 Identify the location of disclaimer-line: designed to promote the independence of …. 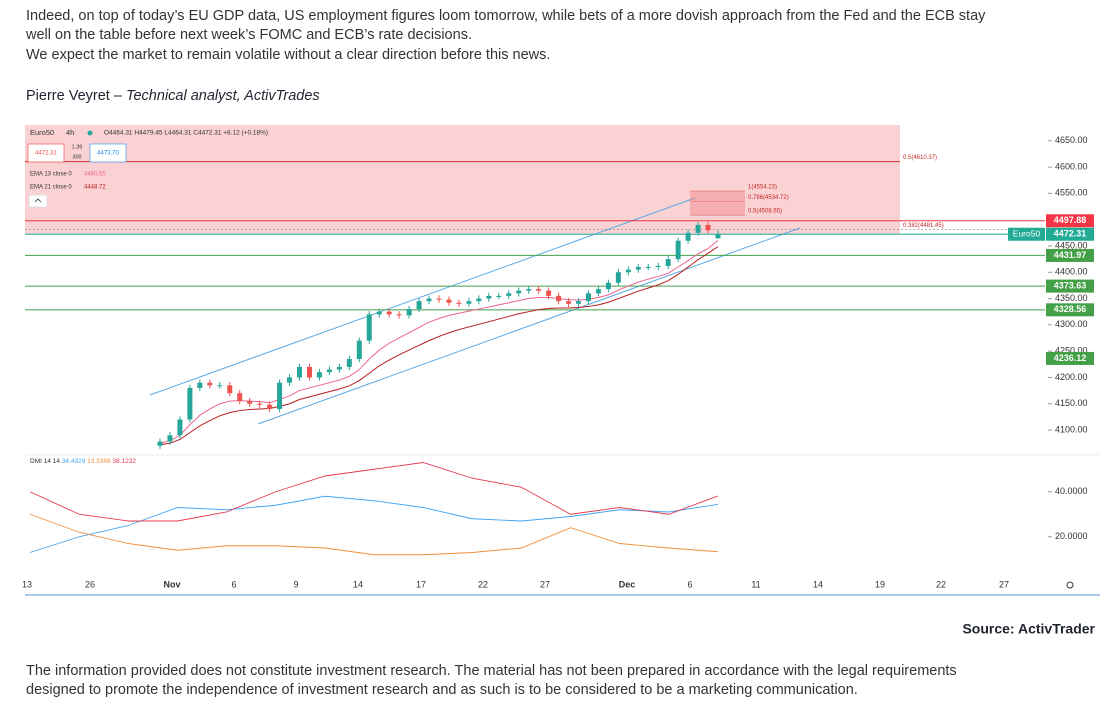
(442, 690).